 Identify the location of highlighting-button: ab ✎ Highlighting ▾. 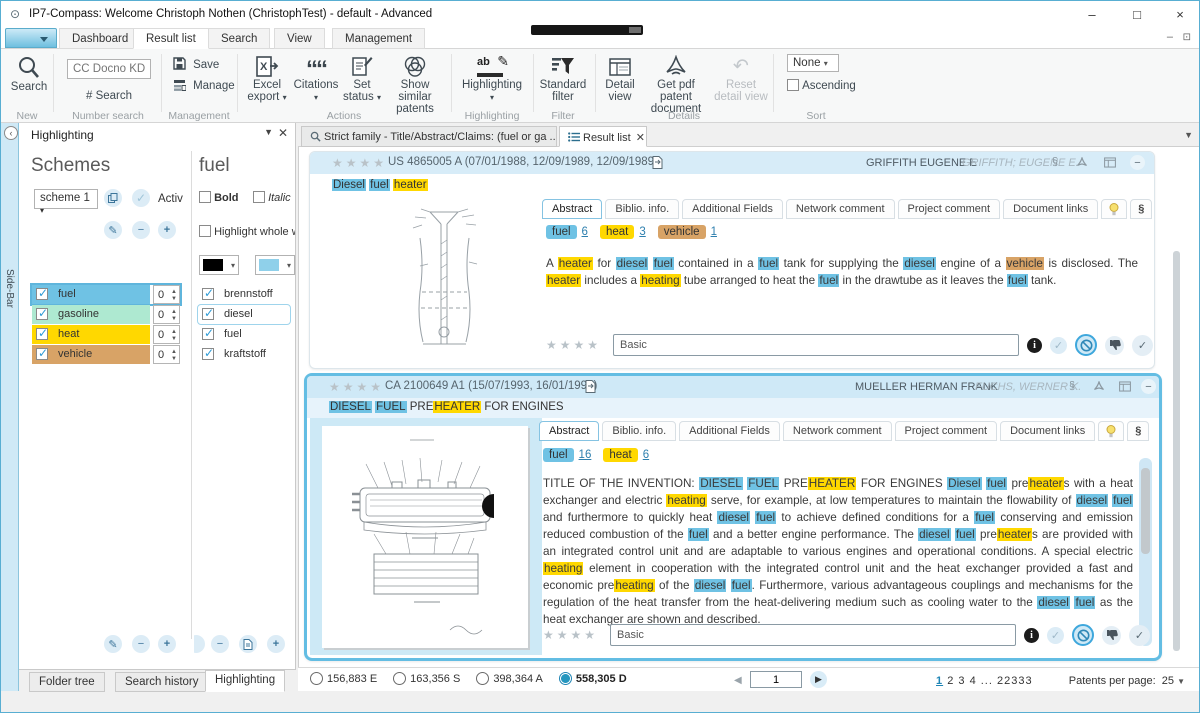
(492, 77).